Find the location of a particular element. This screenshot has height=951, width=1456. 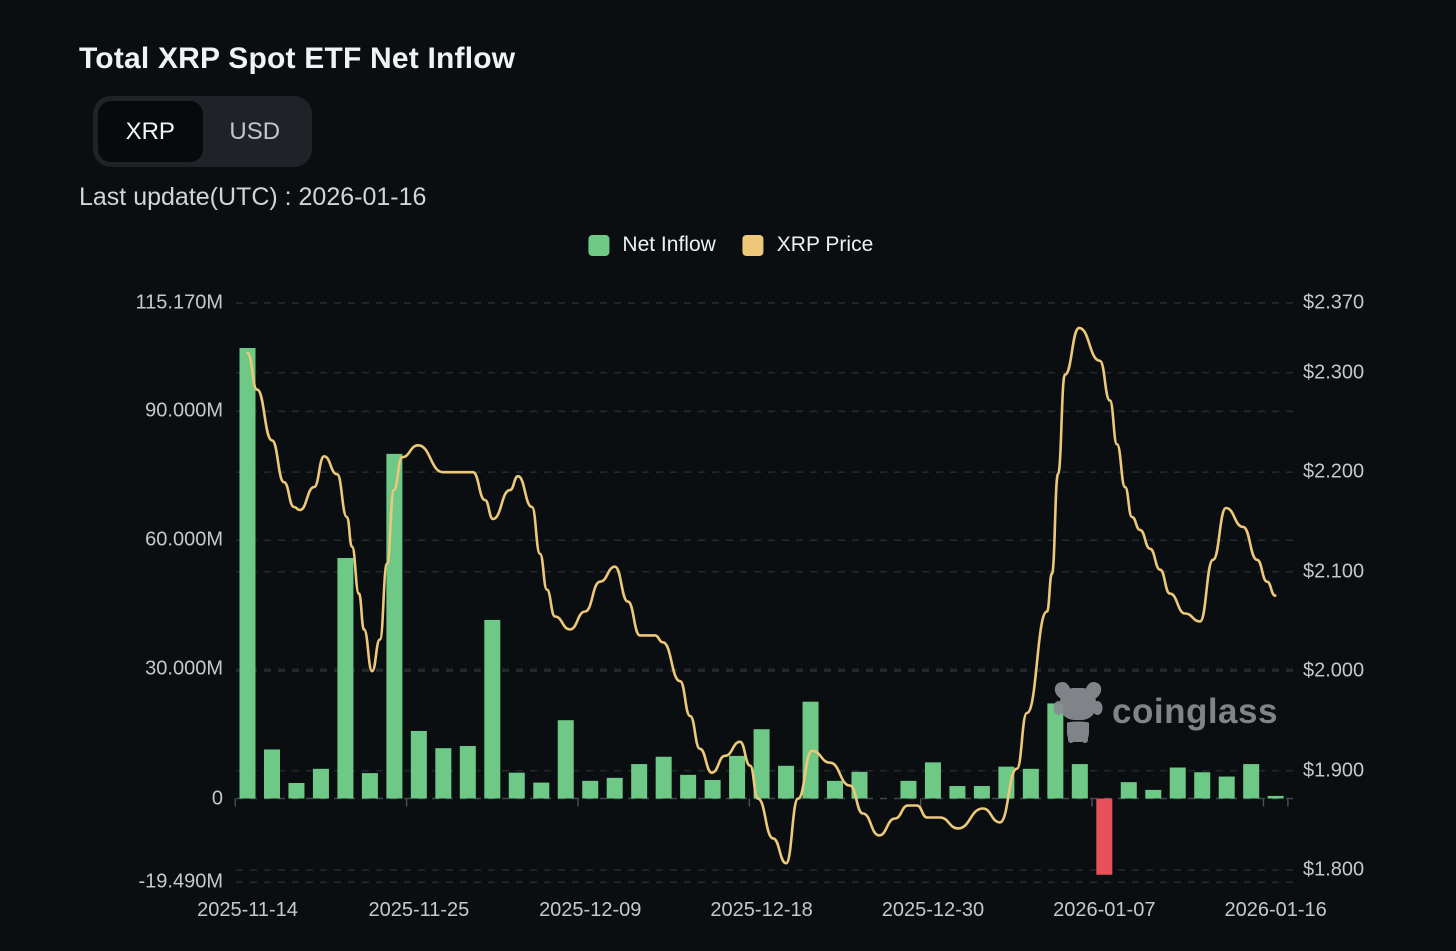

x-axis-label: 2025-12-30 is located at coordinates (933, 910).